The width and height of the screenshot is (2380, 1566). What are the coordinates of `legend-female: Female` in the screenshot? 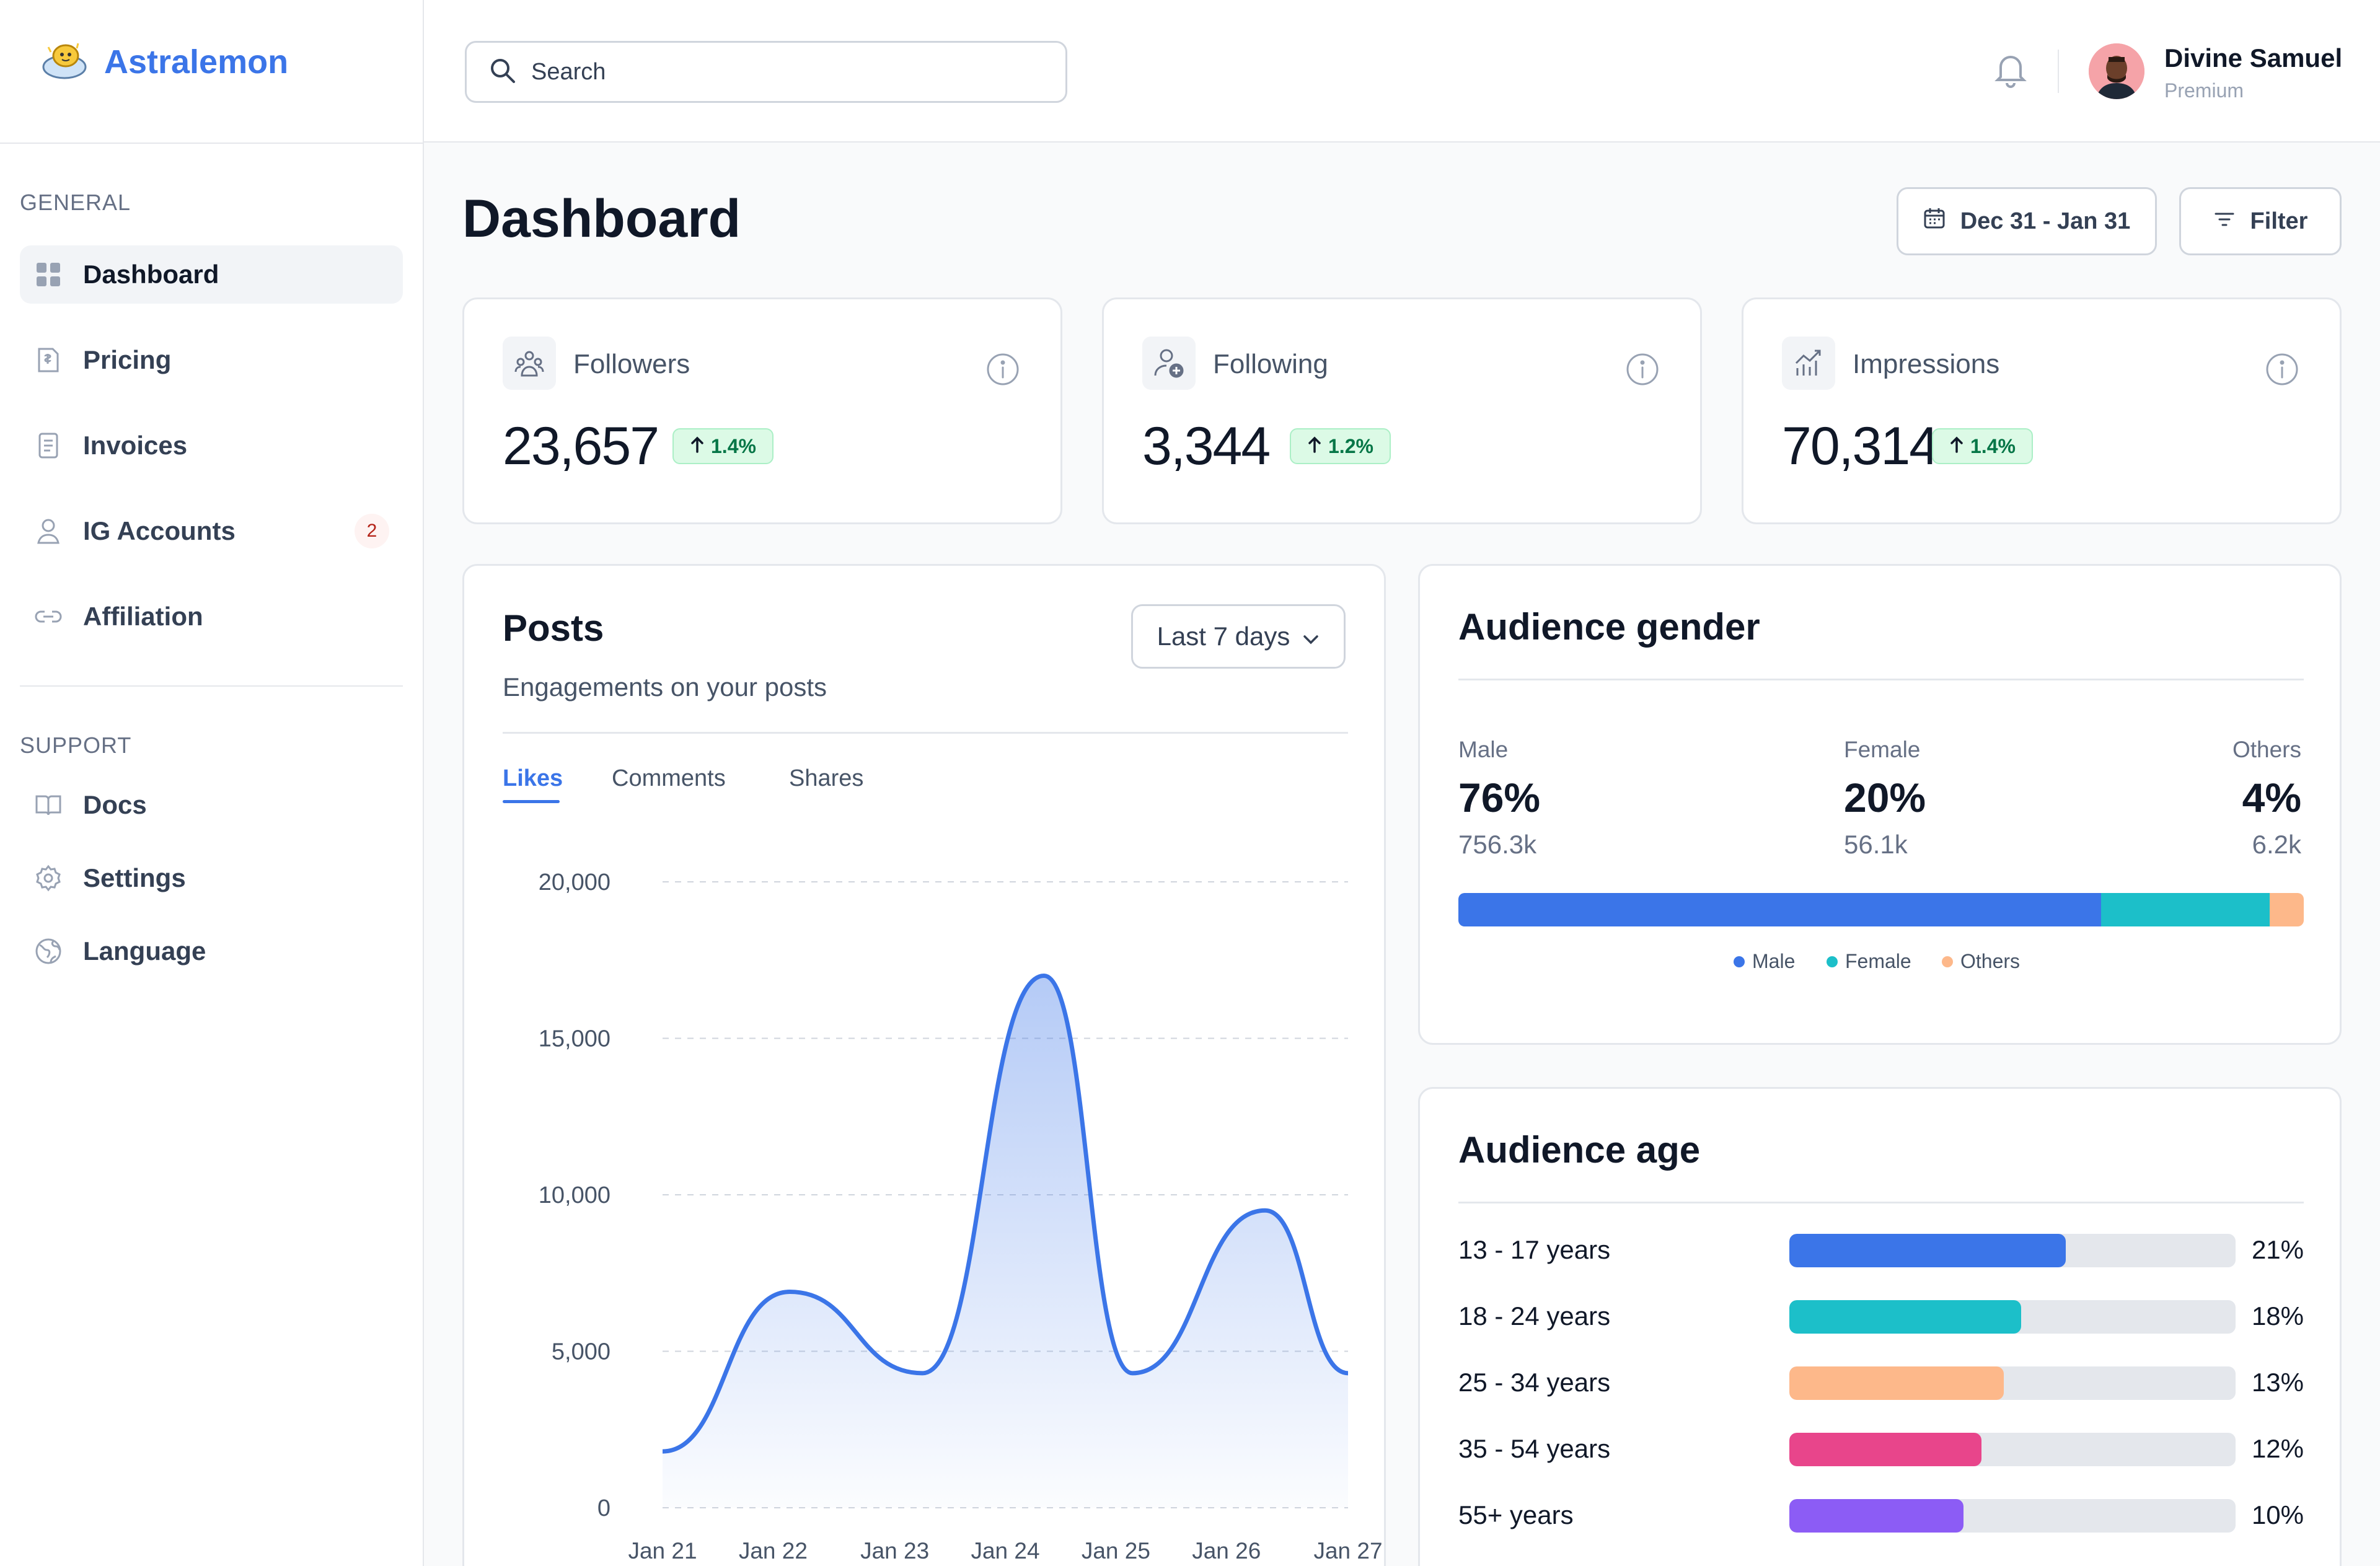 It's located at (1869, 961).